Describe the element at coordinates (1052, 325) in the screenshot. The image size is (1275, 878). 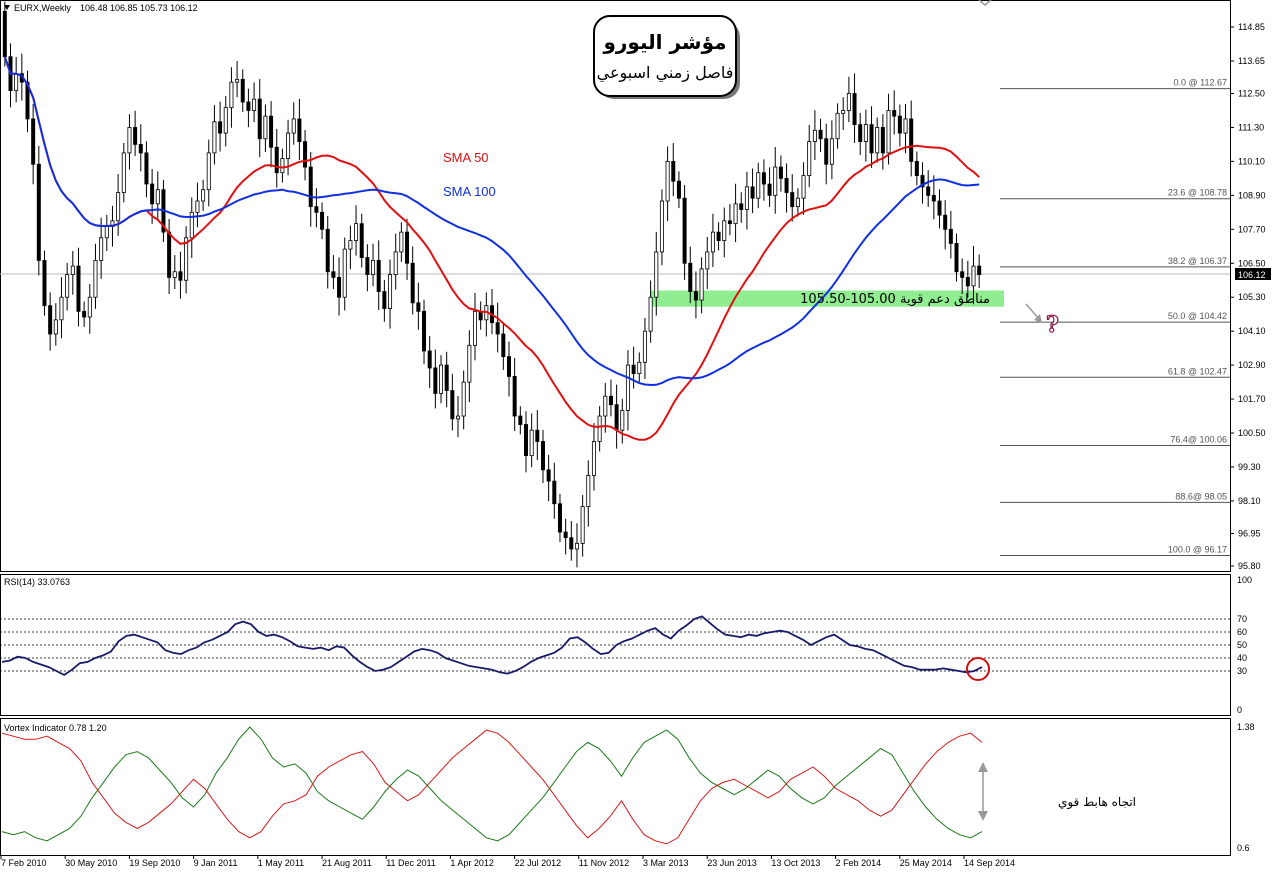
I see `question-mark-icon: ?` at that location.